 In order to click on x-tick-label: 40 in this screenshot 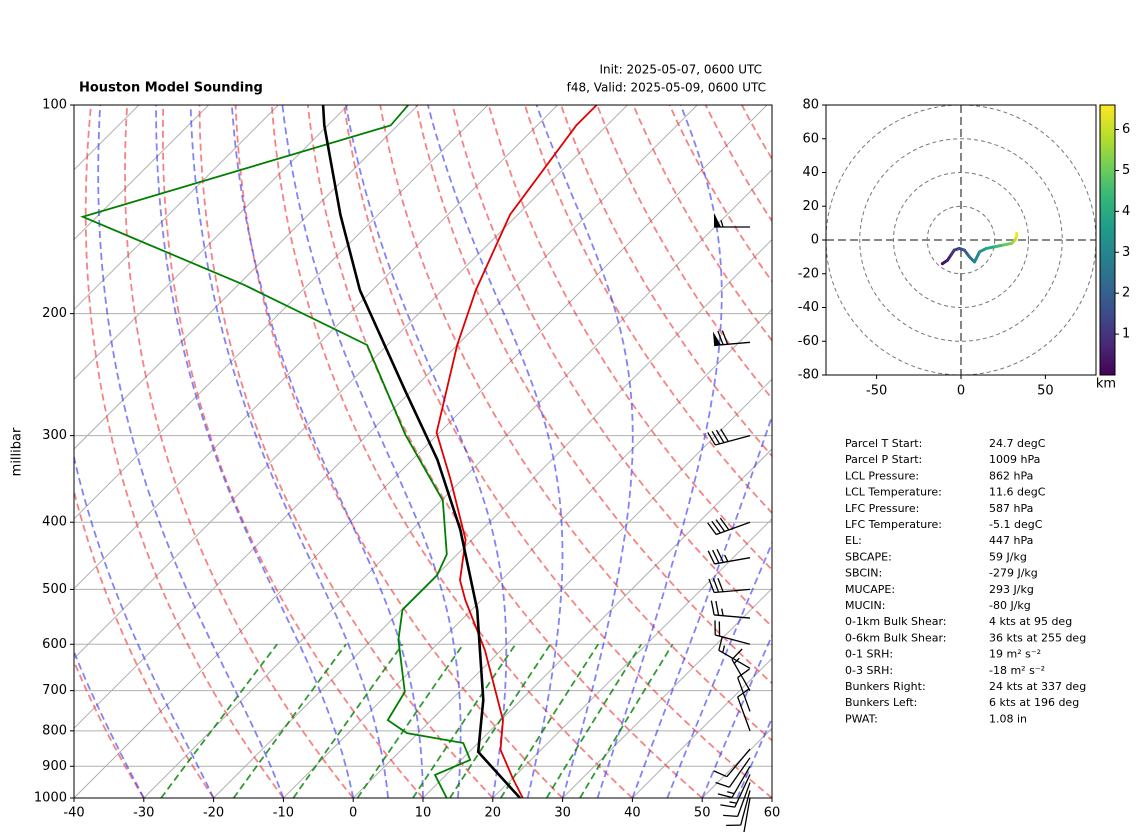, I will do `click(632, 813)`.